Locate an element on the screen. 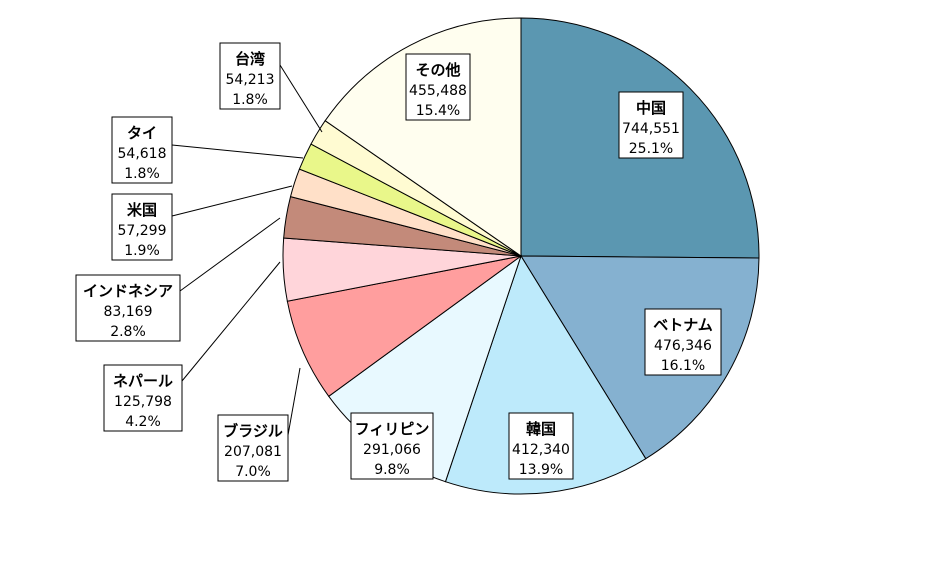  data-label-name: インドネシア is located at coordinates (128, 291).